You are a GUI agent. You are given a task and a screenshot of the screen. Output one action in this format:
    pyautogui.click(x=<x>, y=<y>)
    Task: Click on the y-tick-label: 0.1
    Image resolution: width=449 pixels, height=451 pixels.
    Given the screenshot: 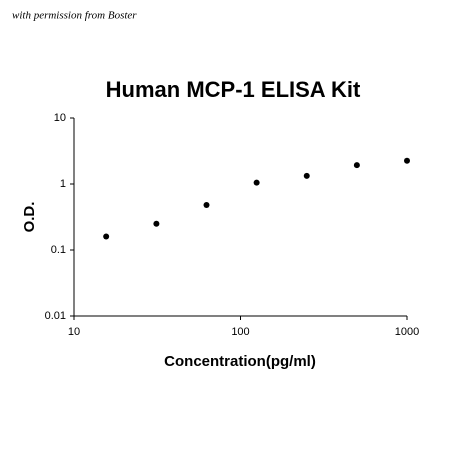 What is the action you would take?
    pyautogui.click(x=58, y=250)
    